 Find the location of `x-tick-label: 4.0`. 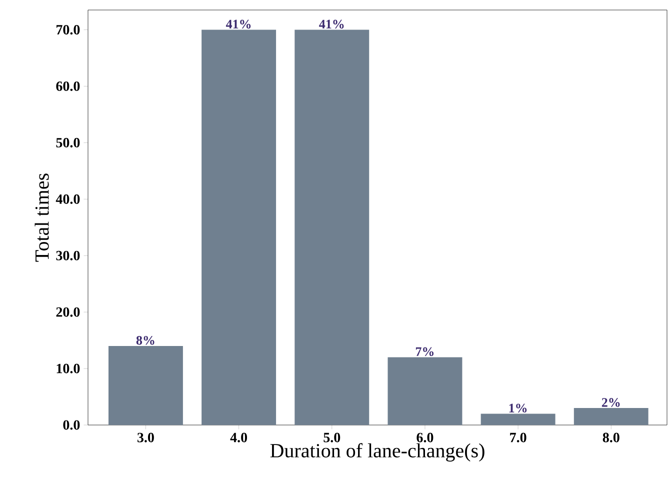

x-tick-label: 4.0 is located at coordinates (239, 437).